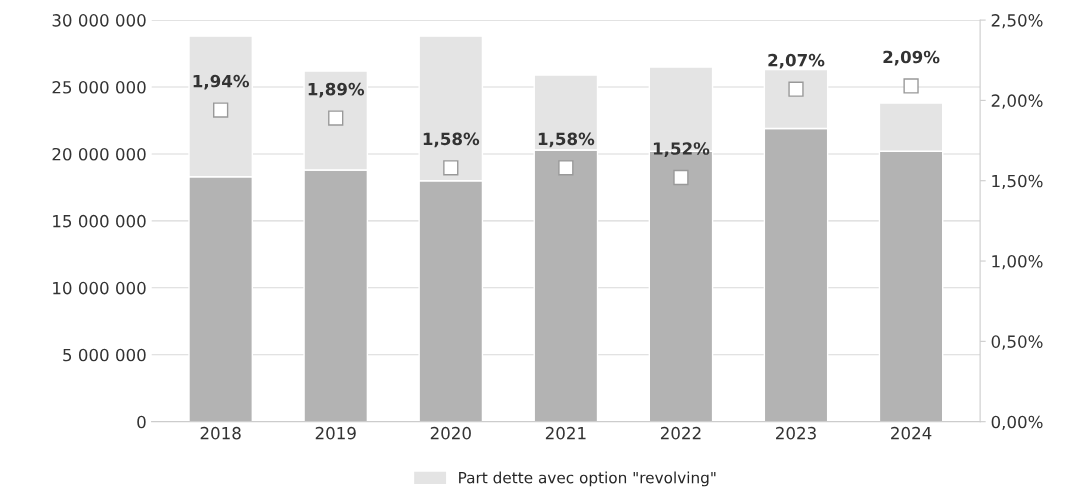 This screenshot has width=1083, height=502. What do you see at coordinates (450, 433) in the screenshot?
I see `x-tick-label: 2020` at bounding box center [450, 433].